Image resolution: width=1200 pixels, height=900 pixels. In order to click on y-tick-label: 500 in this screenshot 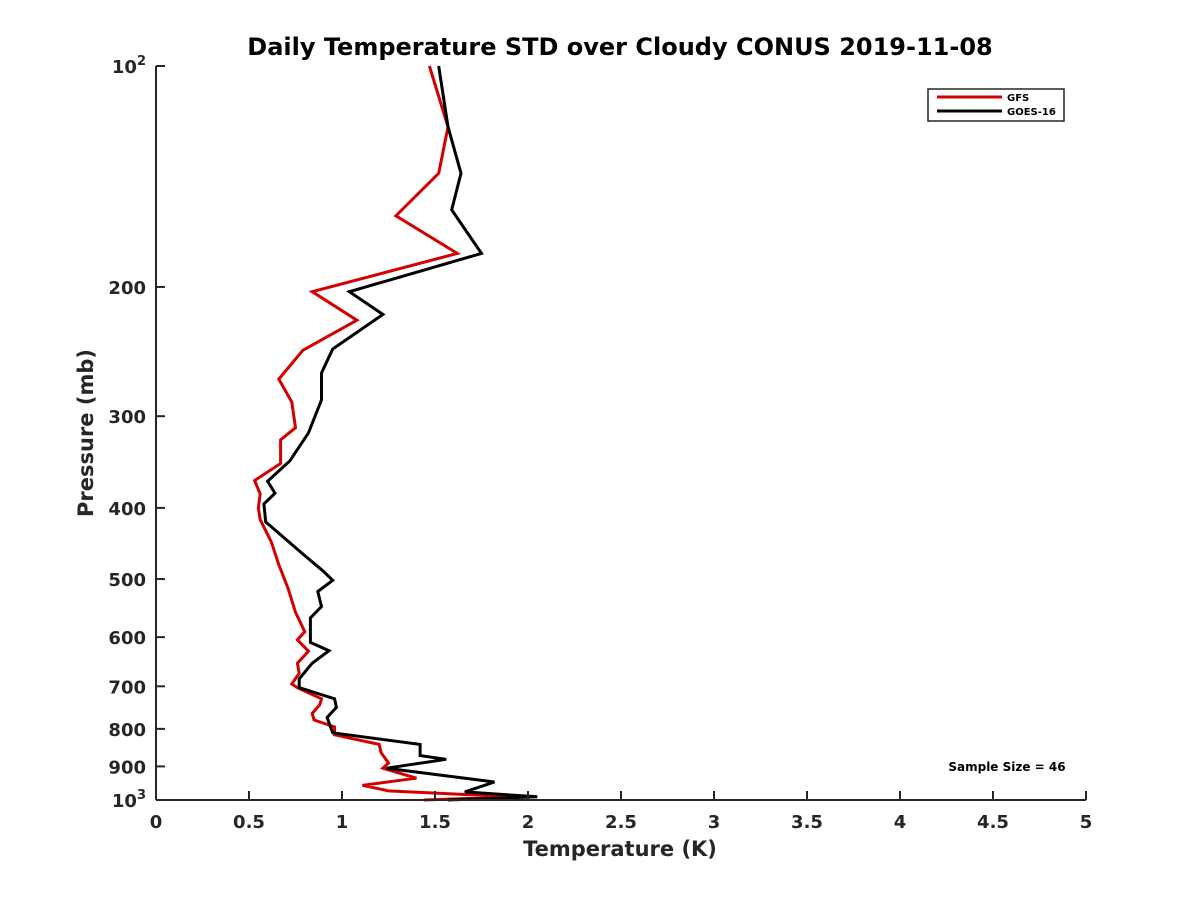, I will do `click(127, 580)`.